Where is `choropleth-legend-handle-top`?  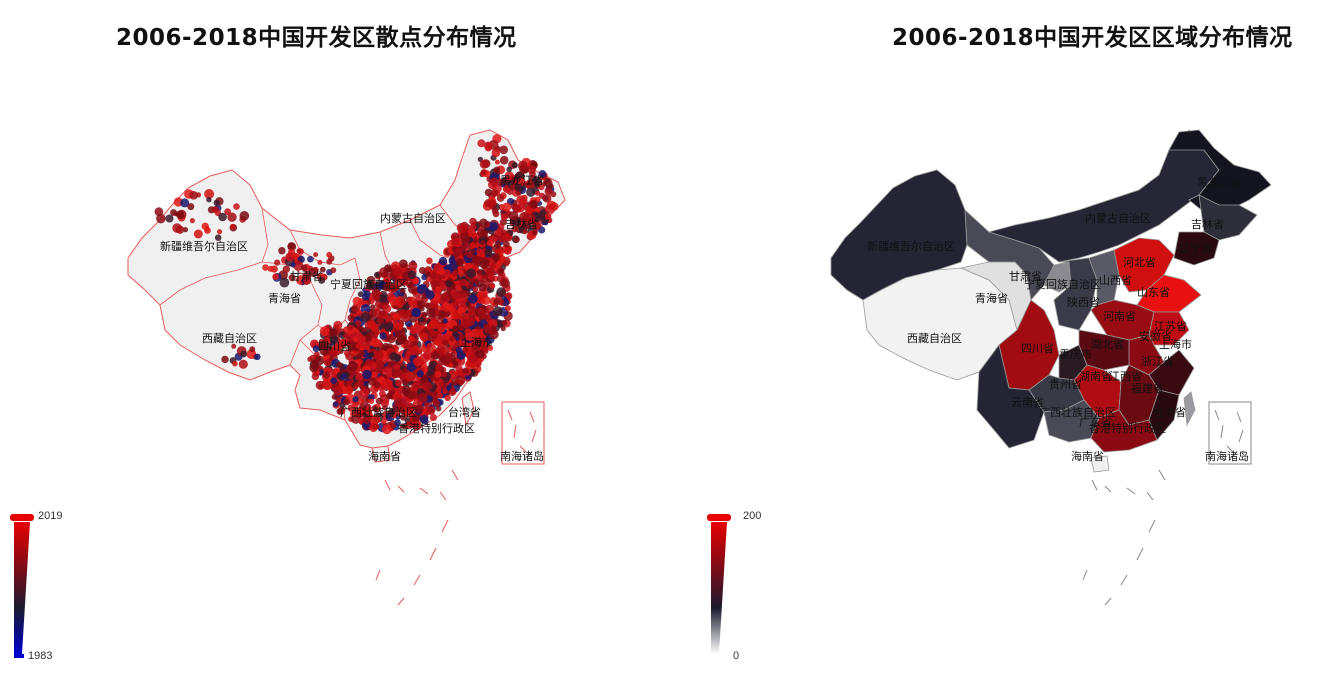 choropleth-legend-handle-top is located at coordinates (719, 517).